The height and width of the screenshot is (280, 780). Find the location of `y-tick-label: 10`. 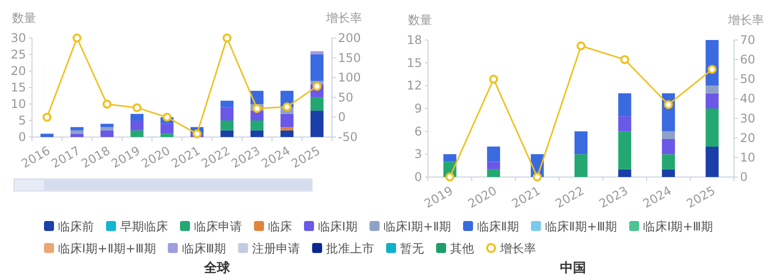

y-tick-label: 10 is located at coordinates (18, 104).